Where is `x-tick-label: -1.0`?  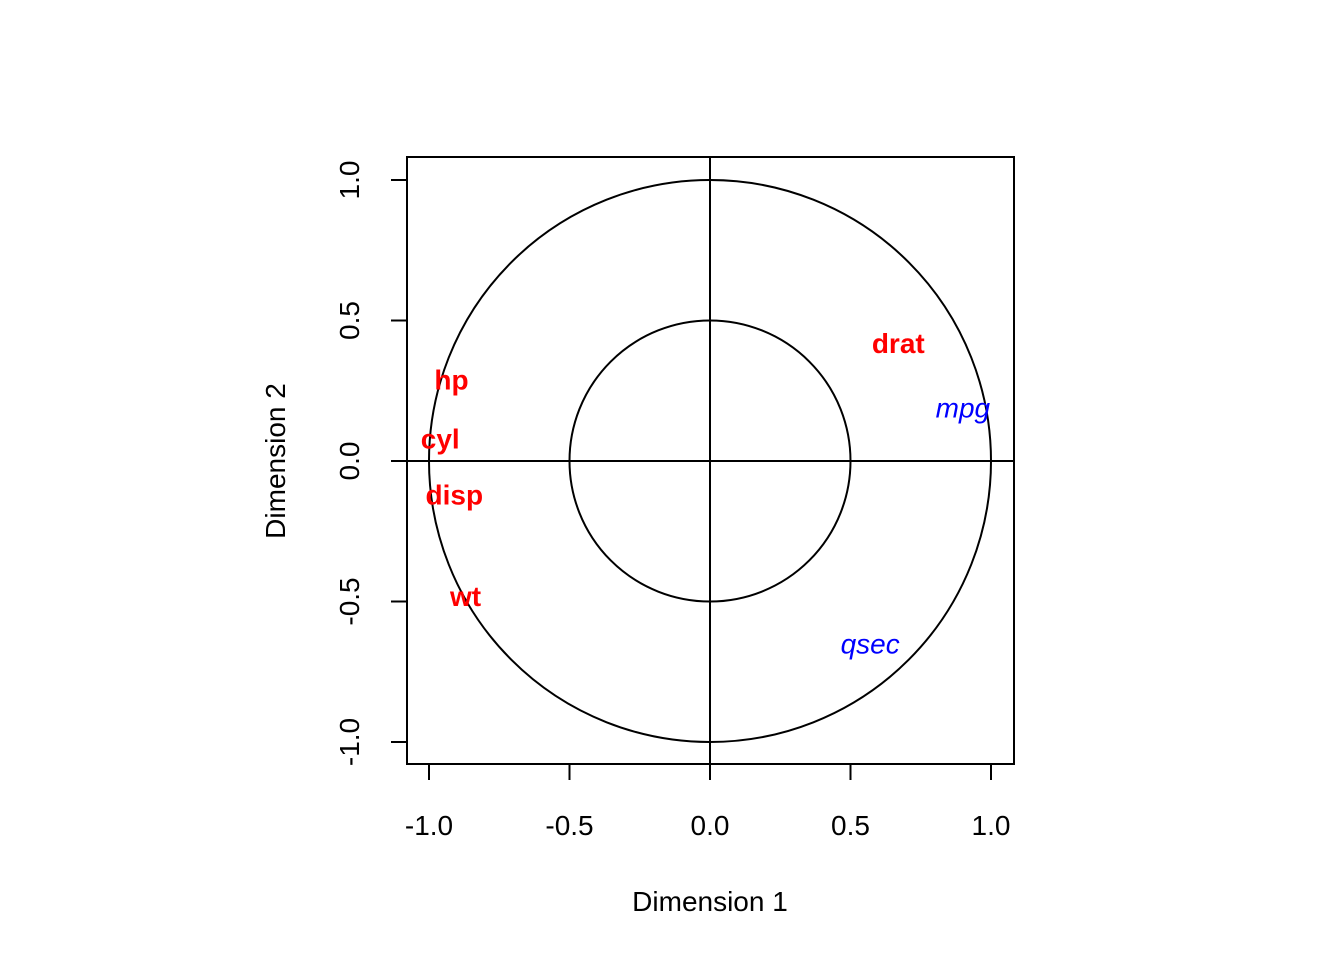 x-tick-label: -1.0 is located at coordinates (429, 825).